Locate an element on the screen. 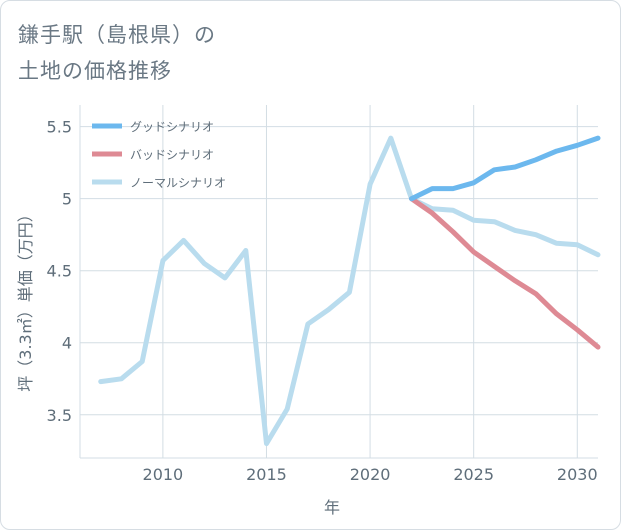  good-scenario-line is located at coordinates (505, 168).